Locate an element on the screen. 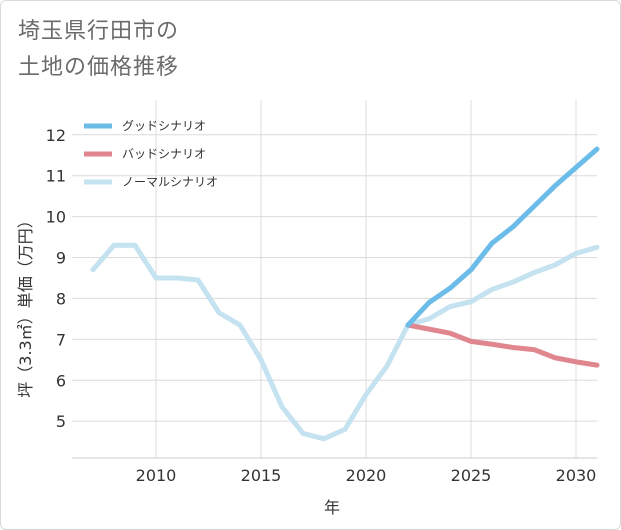 This screenshot has width=621, height=530. x-tick-label: 2020 is located at coordinates (366, 475).